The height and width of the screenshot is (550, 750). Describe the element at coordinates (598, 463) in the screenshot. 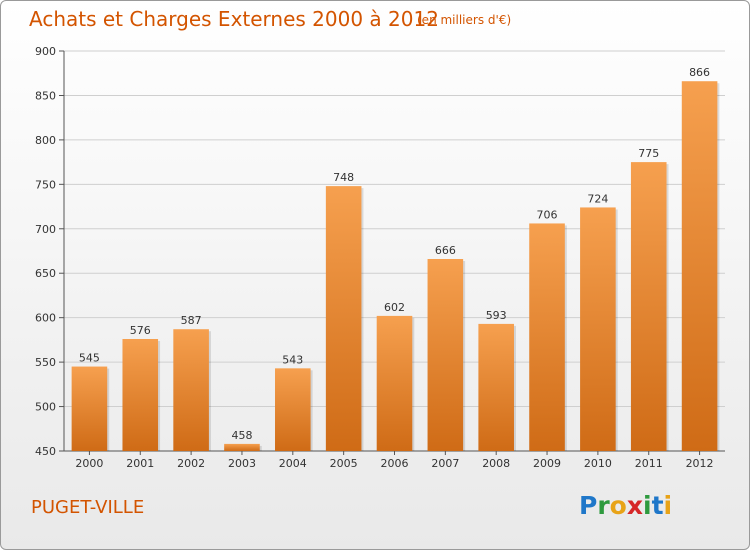

I see `x-tick-label: 2010` at that location.